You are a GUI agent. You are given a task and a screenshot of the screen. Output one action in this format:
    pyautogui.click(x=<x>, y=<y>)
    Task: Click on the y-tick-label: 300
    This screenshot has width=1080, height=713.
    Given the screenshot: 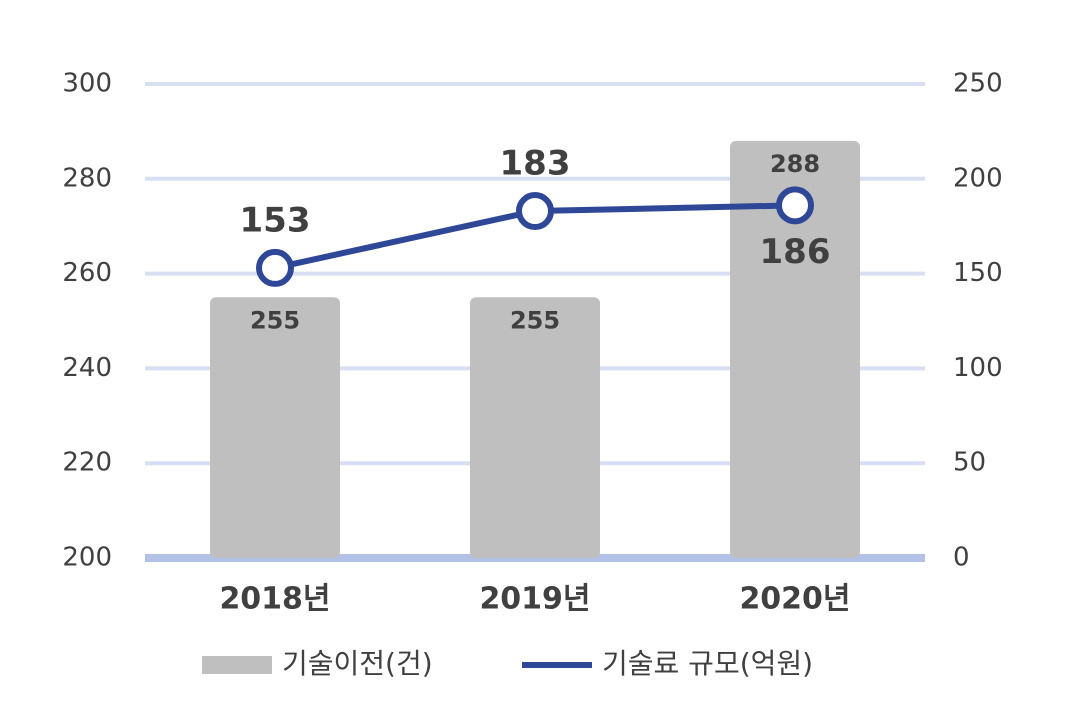 What is the action you would take?
    pyautogui.click(x=87, y=84)
    